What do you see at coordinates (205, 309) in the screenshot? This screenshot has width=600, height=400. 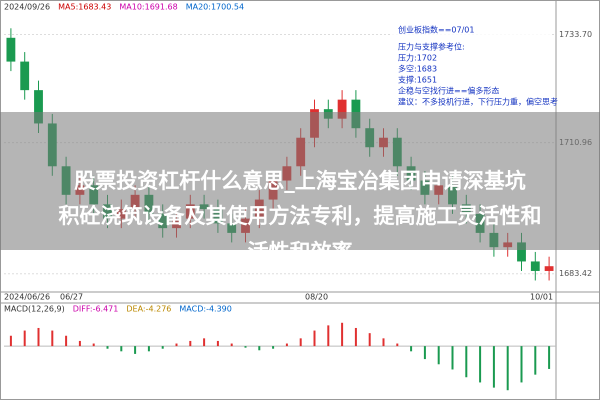 I see `header-label: MACD:-4.390` at bounding box center [205, 309].